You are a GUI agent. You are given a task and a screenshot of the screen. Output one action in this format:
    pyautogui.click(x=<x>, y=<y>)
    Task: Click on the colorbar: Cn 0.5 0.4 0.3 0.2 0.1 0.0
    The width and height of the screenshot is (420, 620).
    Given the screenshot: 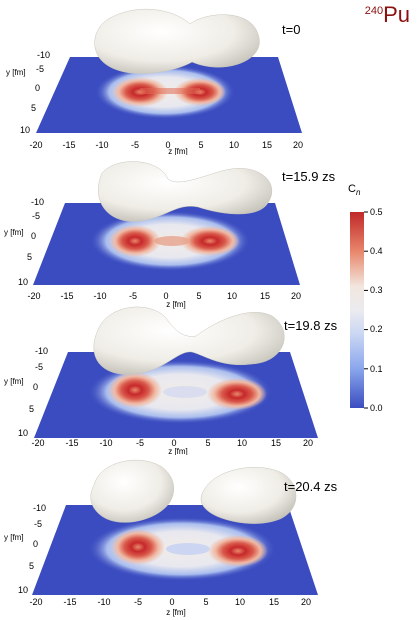 What is the action you would take?
    pyautogui.click(x=383, y=302)
    